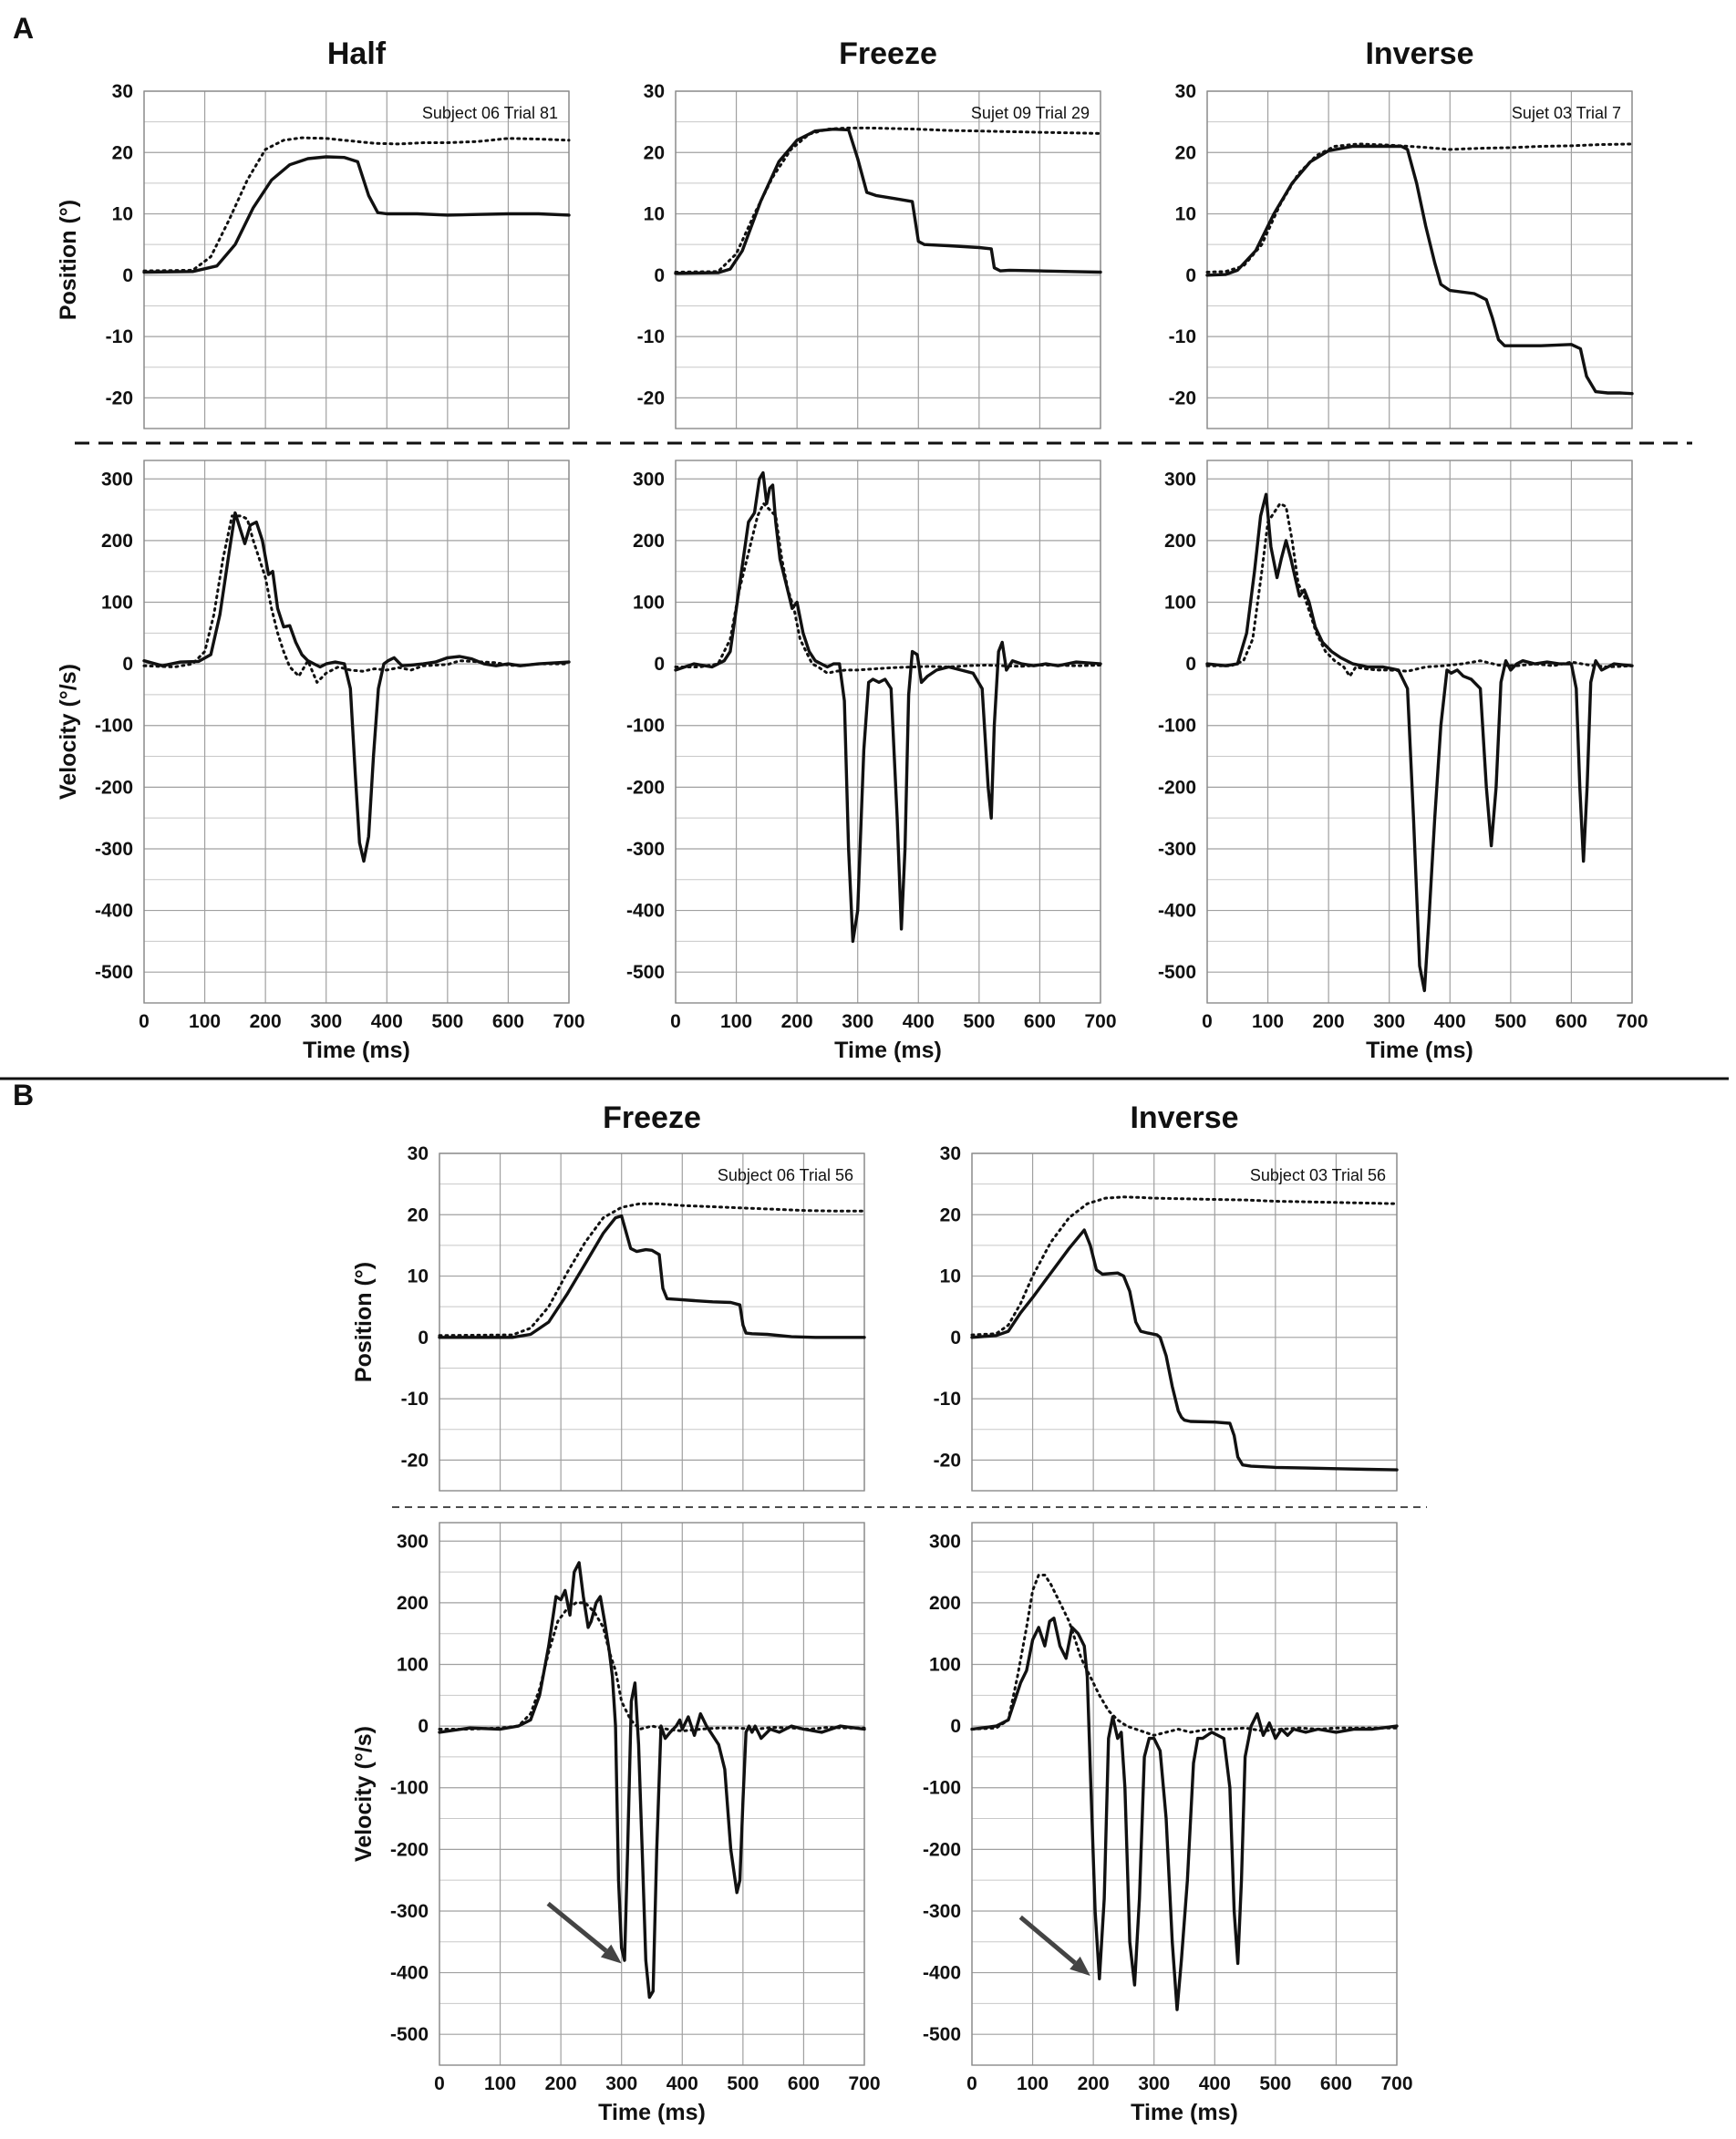  Describe the element at coordinates (1318, 1175) in the screenshot. I see `trial-annotation: Subject 03 Trial 56` at that location.